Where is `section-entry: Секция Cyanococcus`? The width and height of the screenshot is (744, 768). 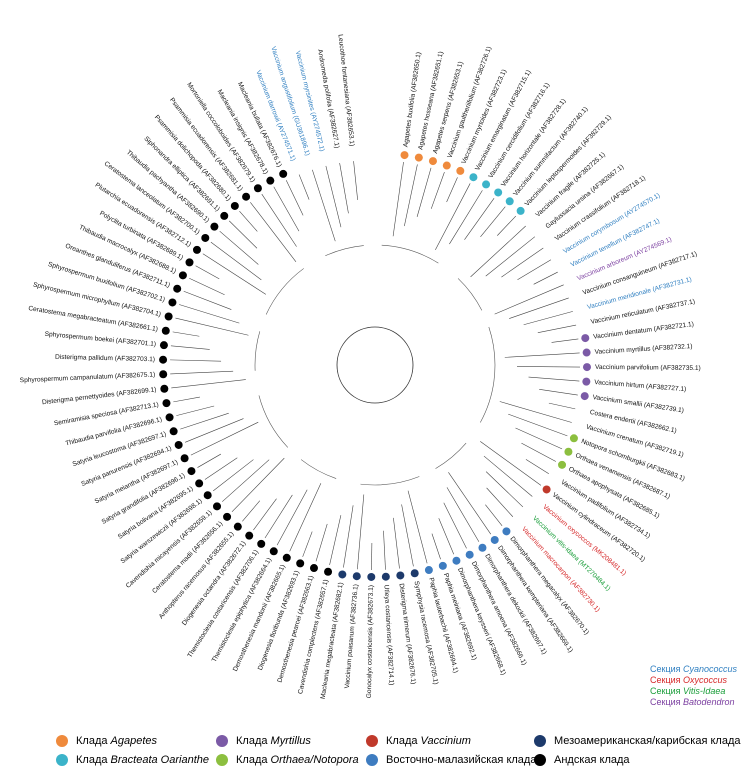
section-entry: Секция Cyanococcus is located at coordinates (694, 669).